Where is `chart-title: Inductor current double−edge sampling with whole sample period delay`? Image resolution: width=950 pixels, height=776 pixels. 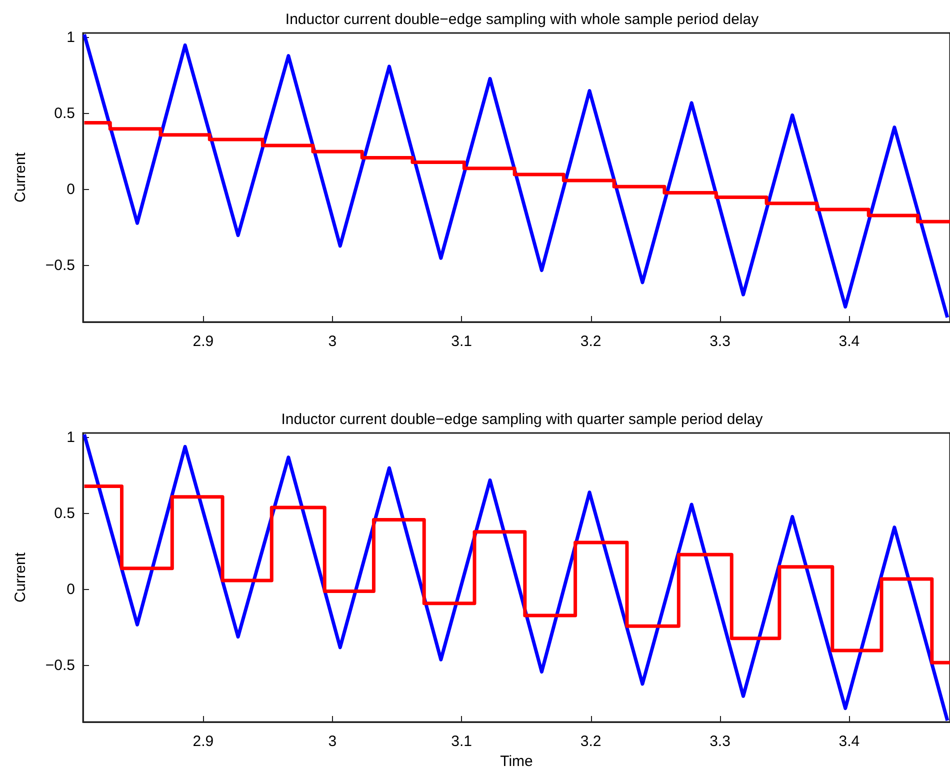 chart-title: Inductor current double−edge sampling with whole sample period delay is located at coordinates (522, 19).